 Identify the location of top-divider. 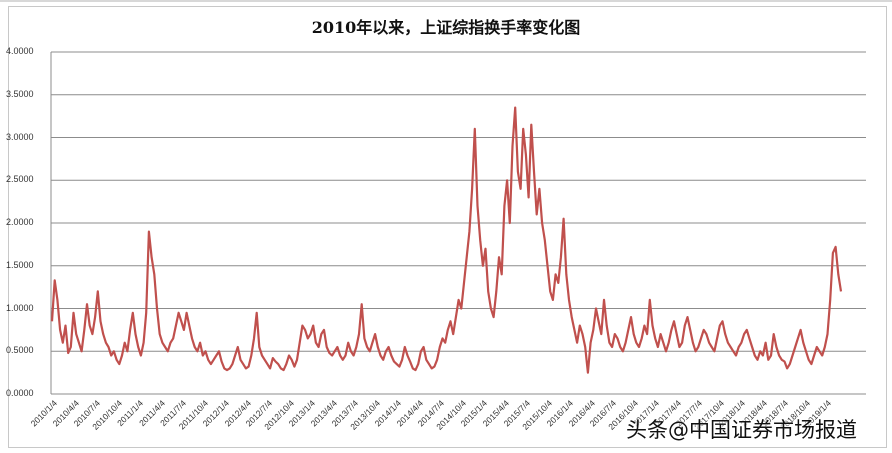
(446, 1).